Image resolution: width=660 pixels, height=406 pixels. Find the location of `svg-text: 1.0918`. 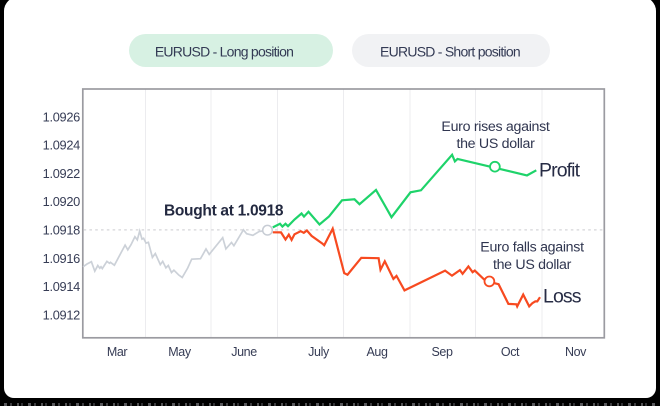

svg-text: 1.0918 is located at coordinates (62, 230).